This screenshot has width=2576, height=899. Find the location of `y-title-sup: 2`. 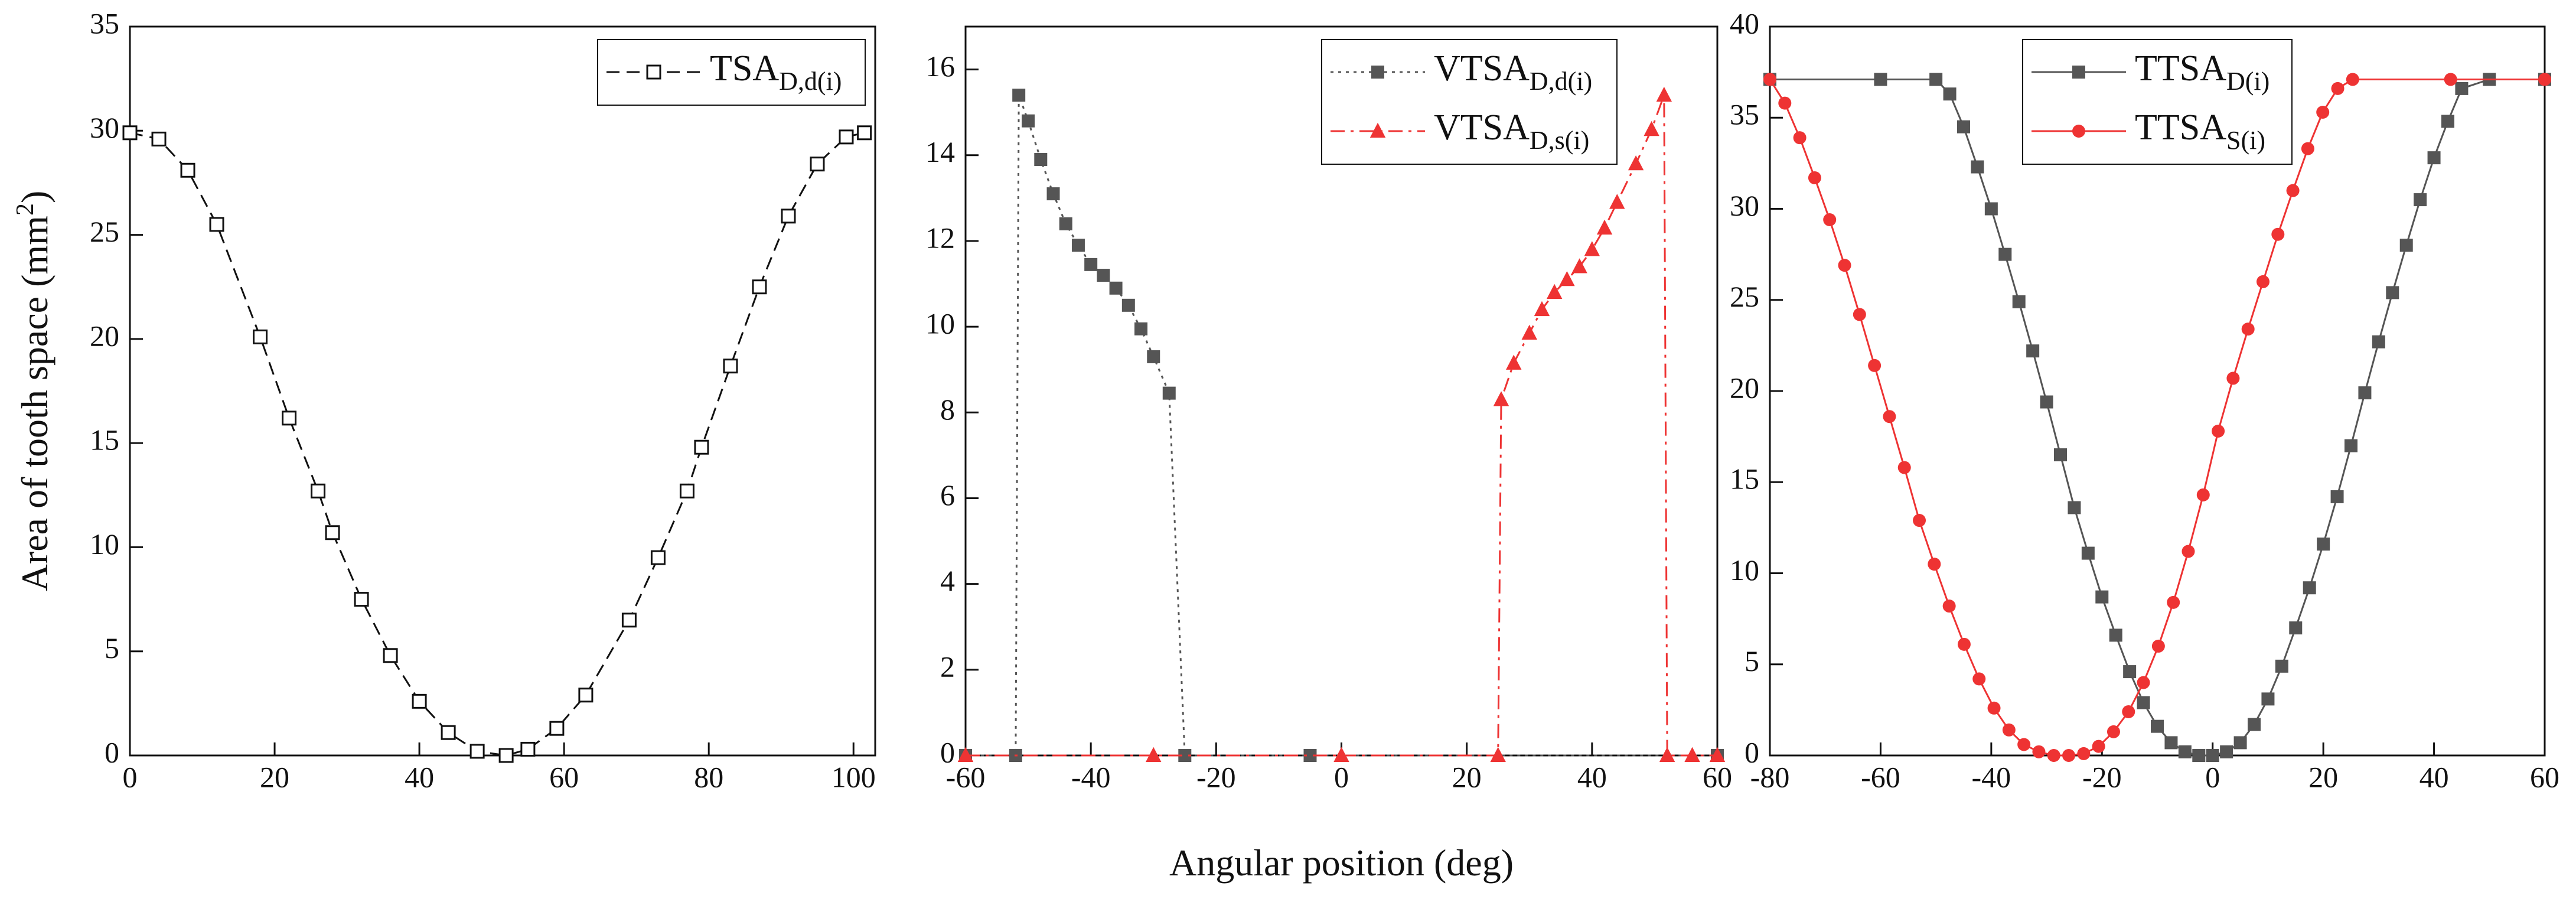

y-title-sup: 2 is located at coordinates (26, 210).